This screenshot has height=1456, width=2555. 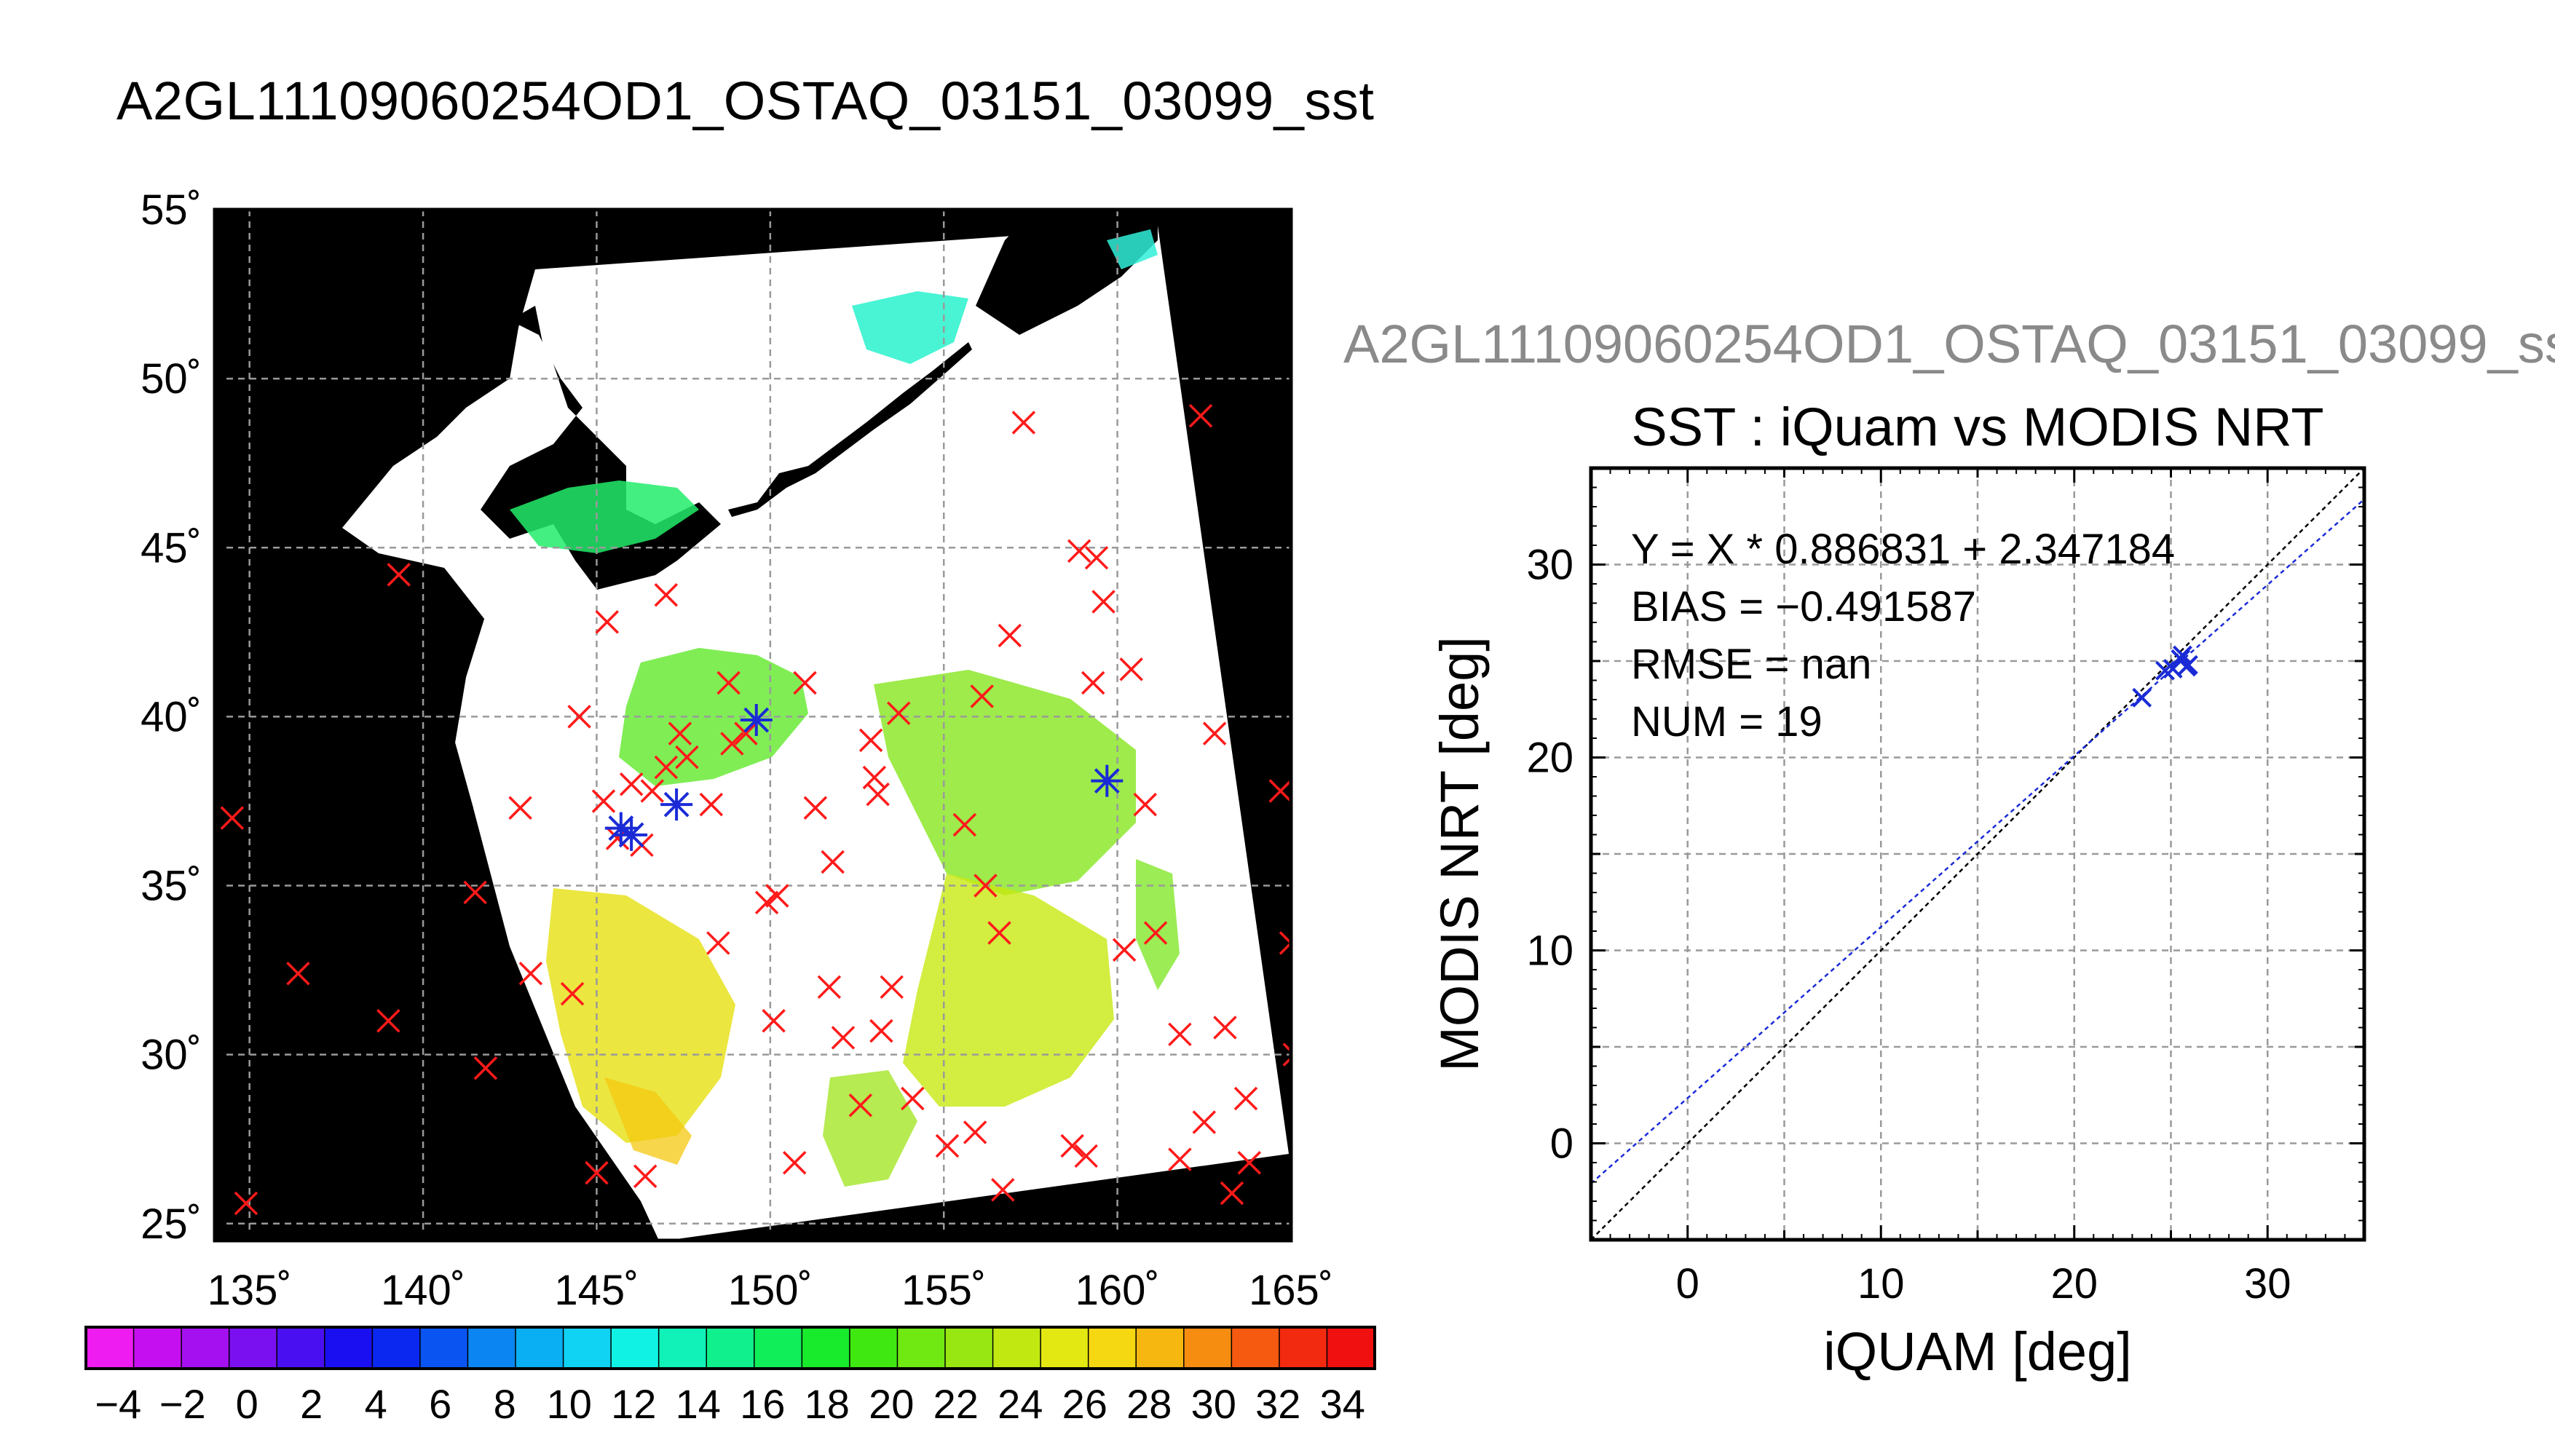 What do you see at coordinates (247, 1404) in the screenshot?
I see `colorbar-tick-label: 0` at bounding box center [247, 1404].